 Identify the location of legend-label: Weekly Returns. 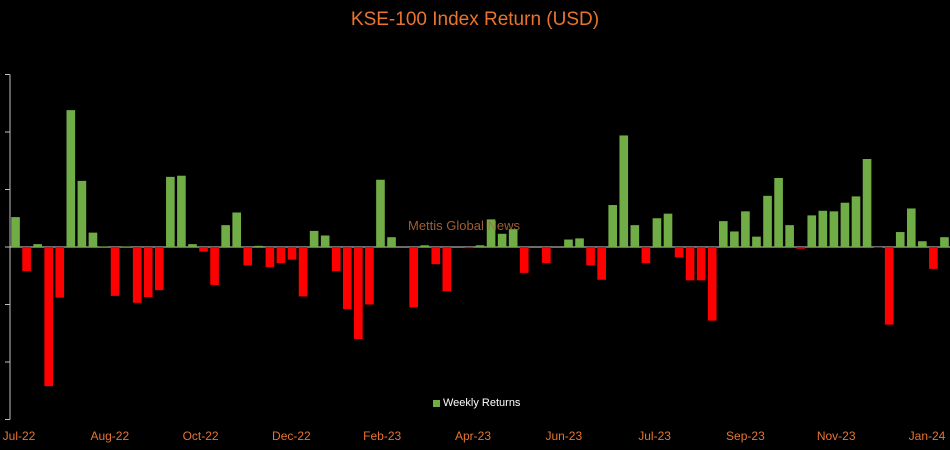
(482, 403).